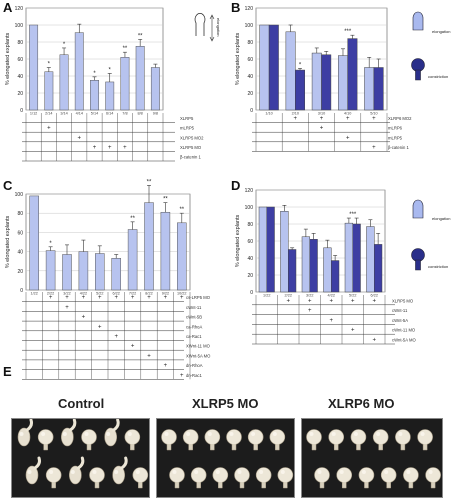  Describe the element at coordinates (33, 114) in the screenshot. I see `x-tick-label: 1/12` at that location.